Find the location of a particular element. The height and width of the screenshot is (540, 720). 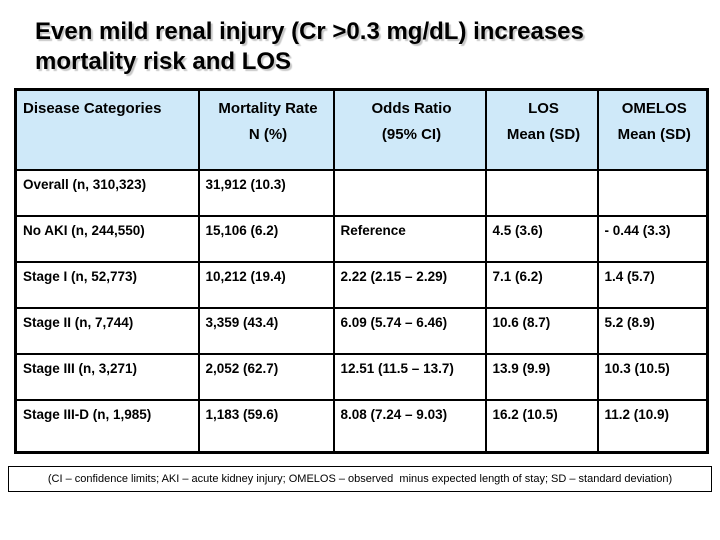

column-header-line: N (%) is located at coordinates (268, 134).